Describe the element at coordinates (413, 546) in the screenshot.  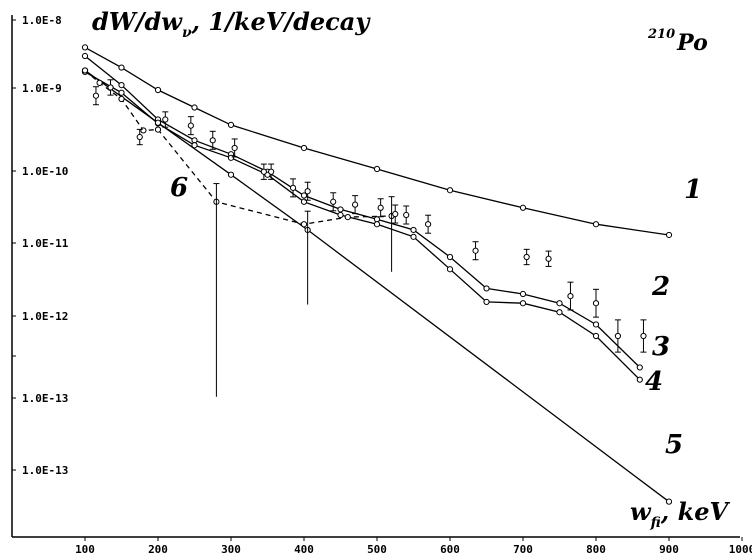
I see `x-ticks: 100 200 300 400 500 600 700 800 900 1000` at that location.